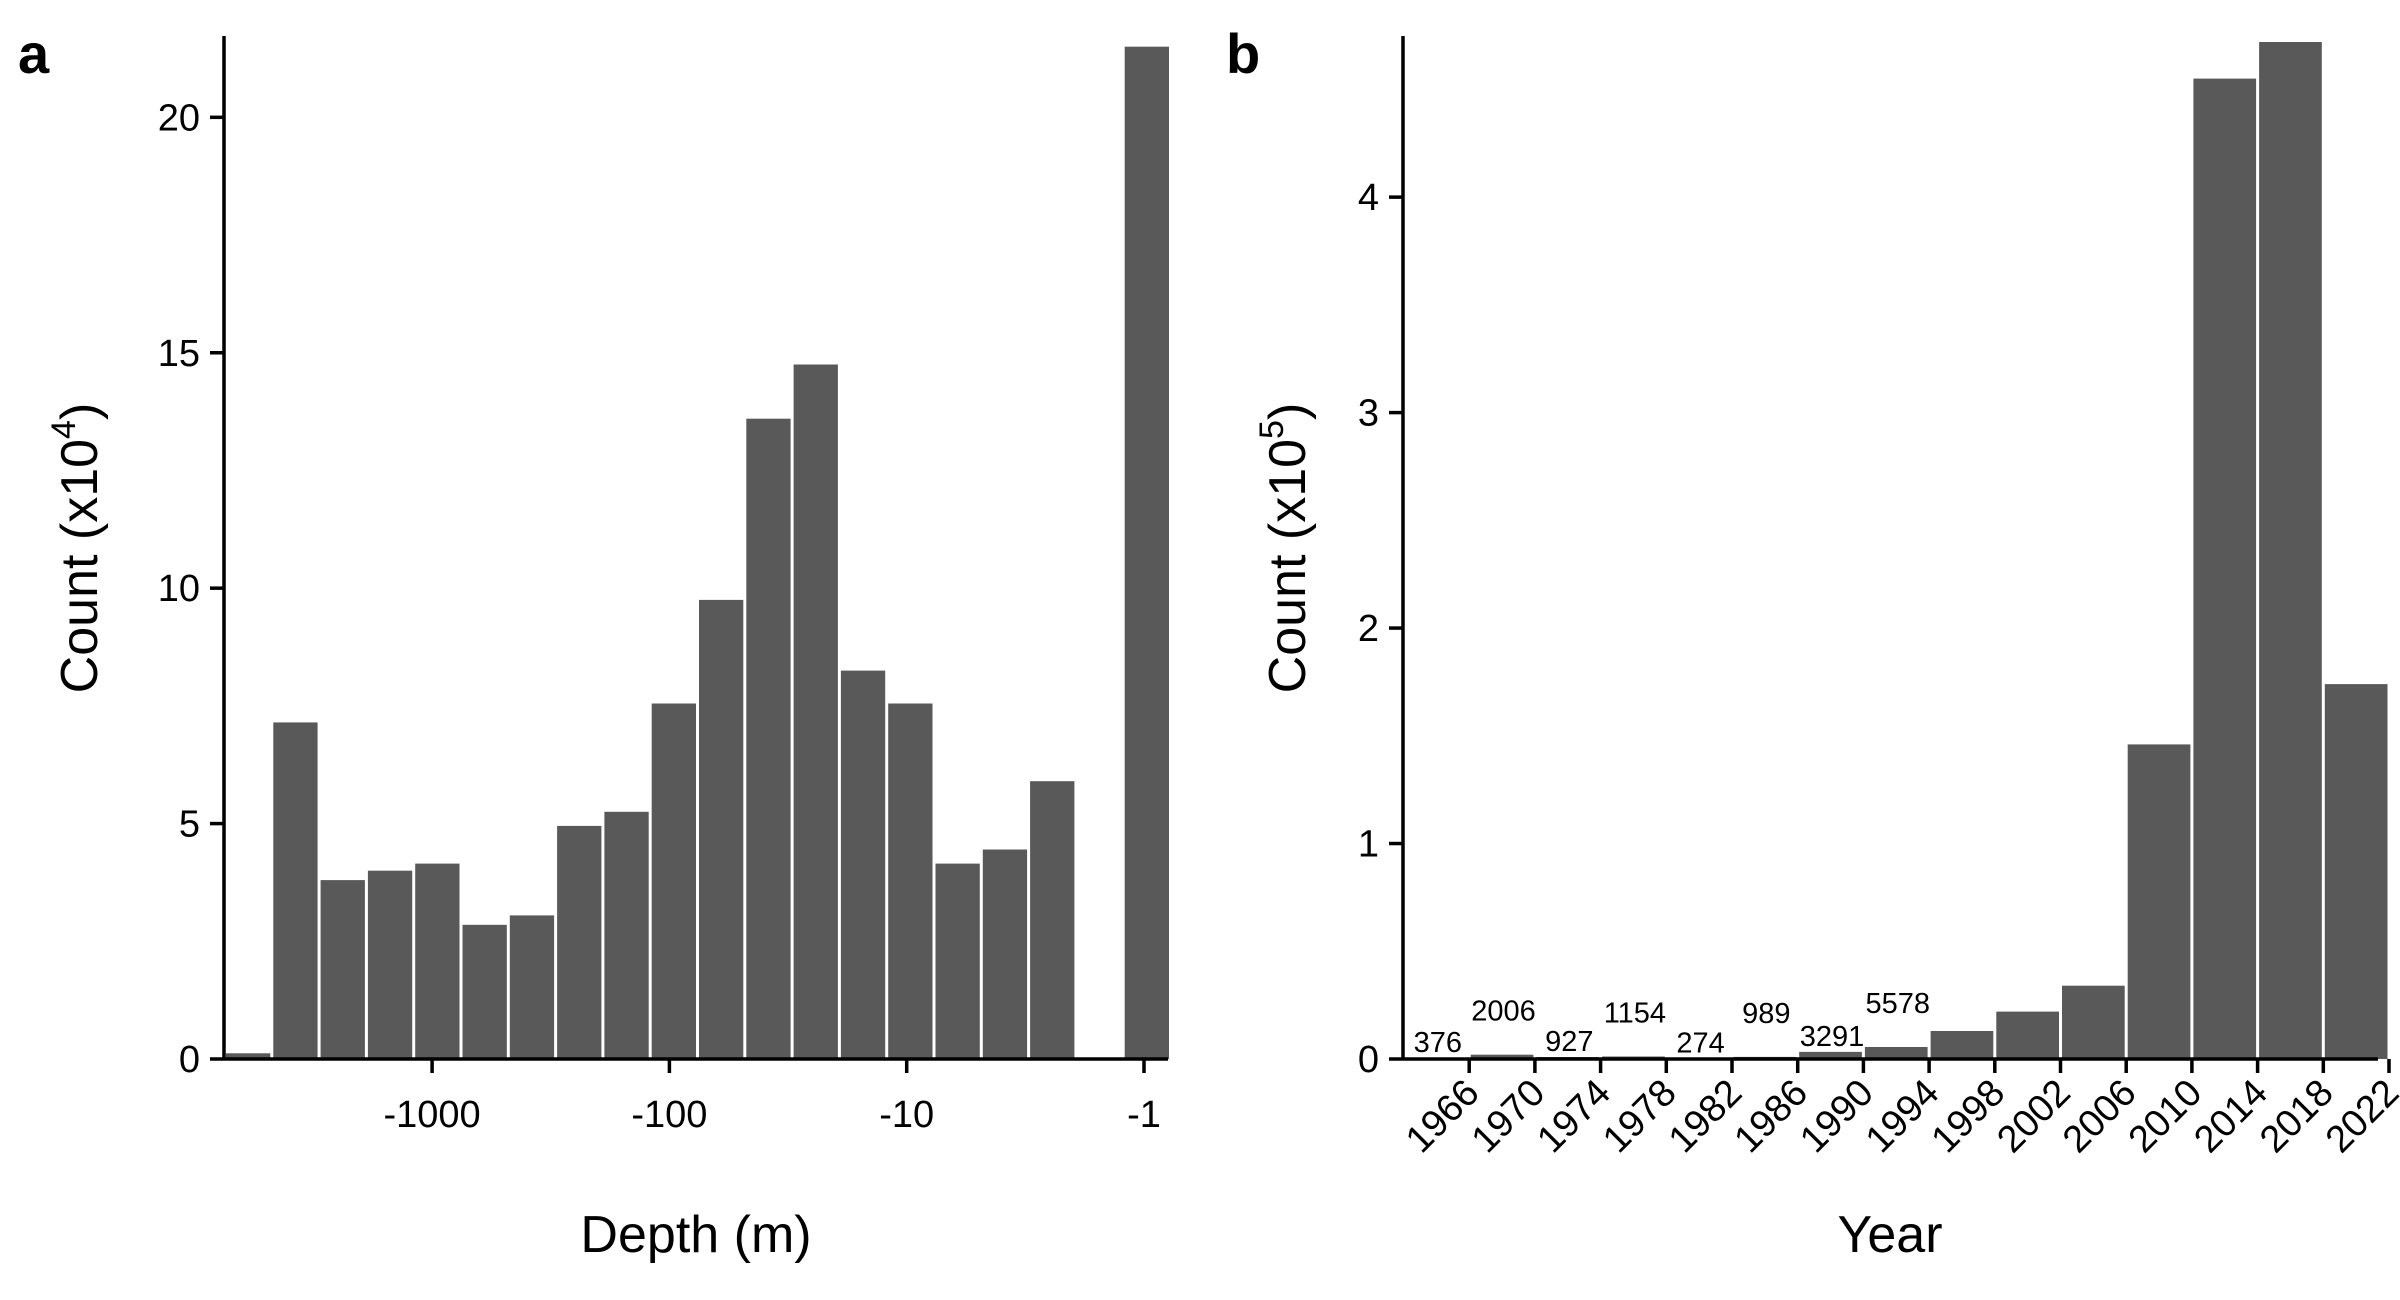 Image resolution: width=2400 pixels, height=1300 pixels. What do you see at coordinates (431, 1115) in the screenshot?
I see `panel-a-x-tick-label: -1000` at bounding box center [431, 1115].